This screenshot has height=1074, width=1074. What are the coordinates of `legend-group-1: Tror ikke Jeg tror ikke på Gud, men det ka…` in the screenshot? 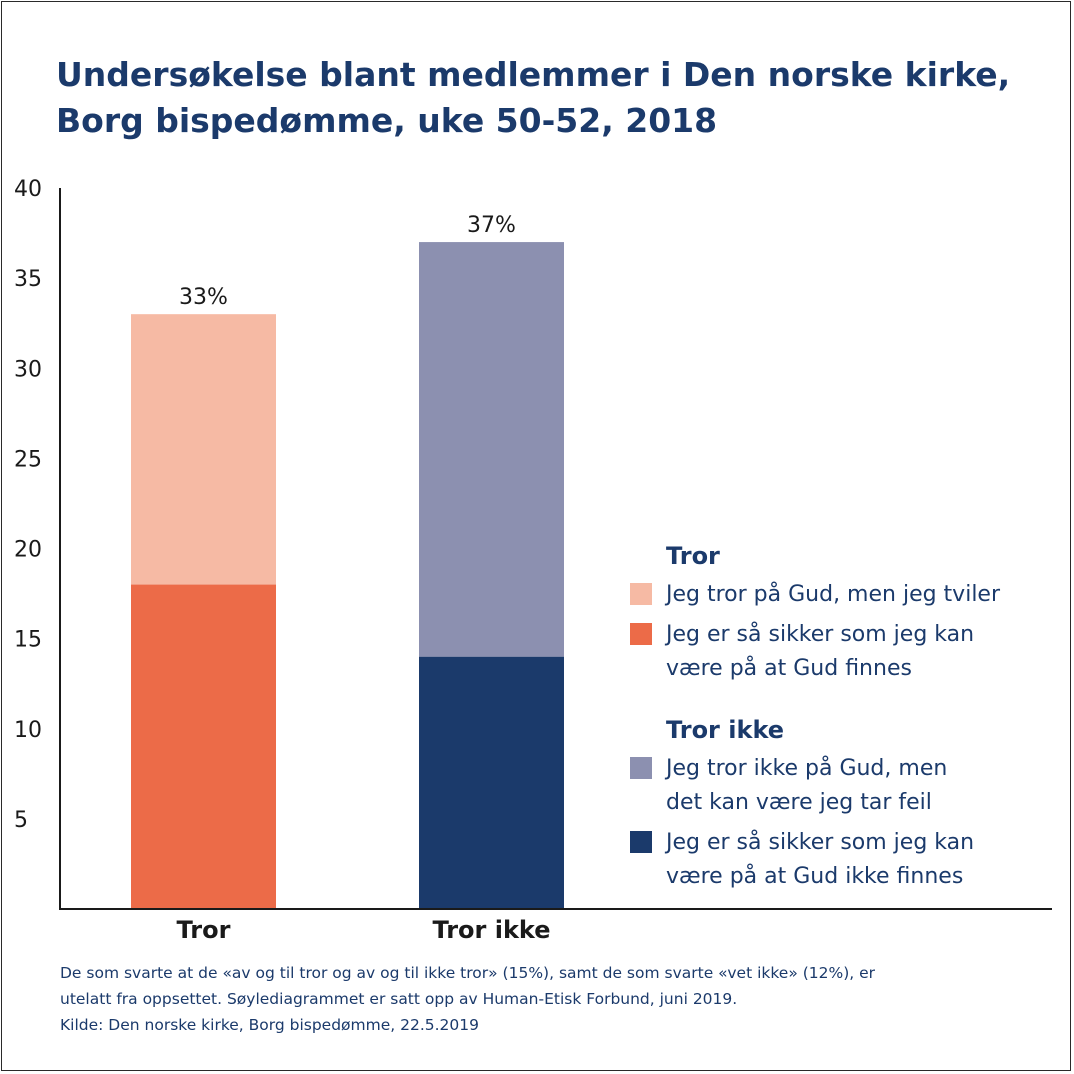 It's located at (845, 804).